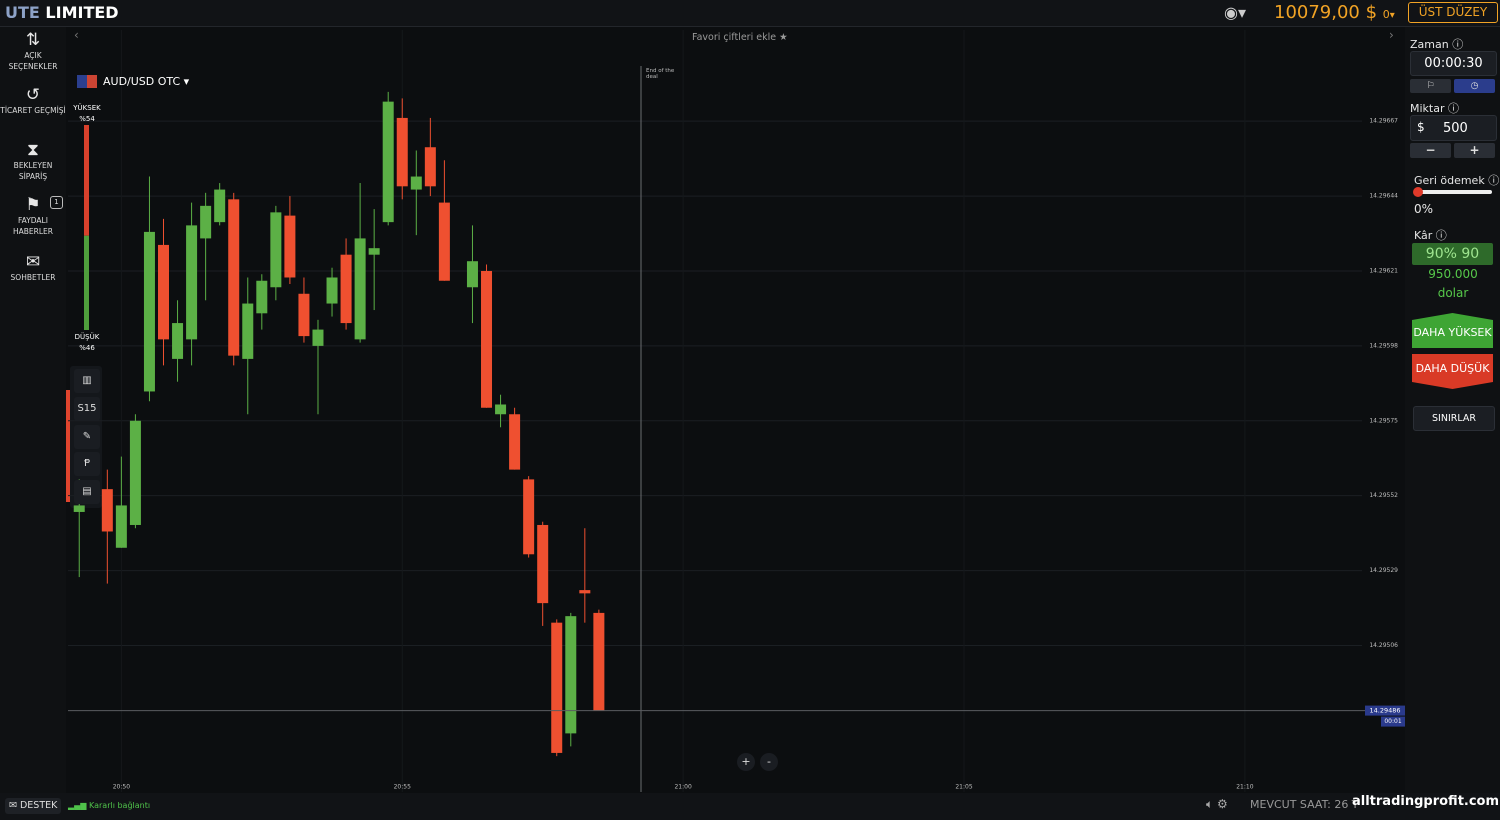 The height and width of the screenshot is (820, 1500). I want to click on profit-rate: 90% 90, so click(1452, 254).